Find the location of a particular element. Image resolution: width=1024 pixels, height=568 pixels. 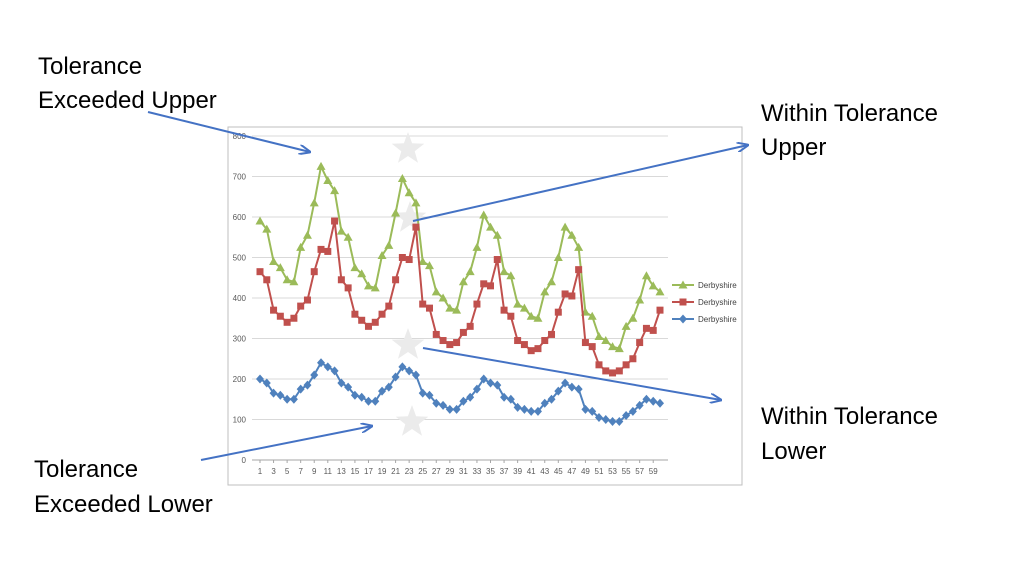

annotation-within-upper-line1: Within Tolerance is located at coordinates (849, 113).